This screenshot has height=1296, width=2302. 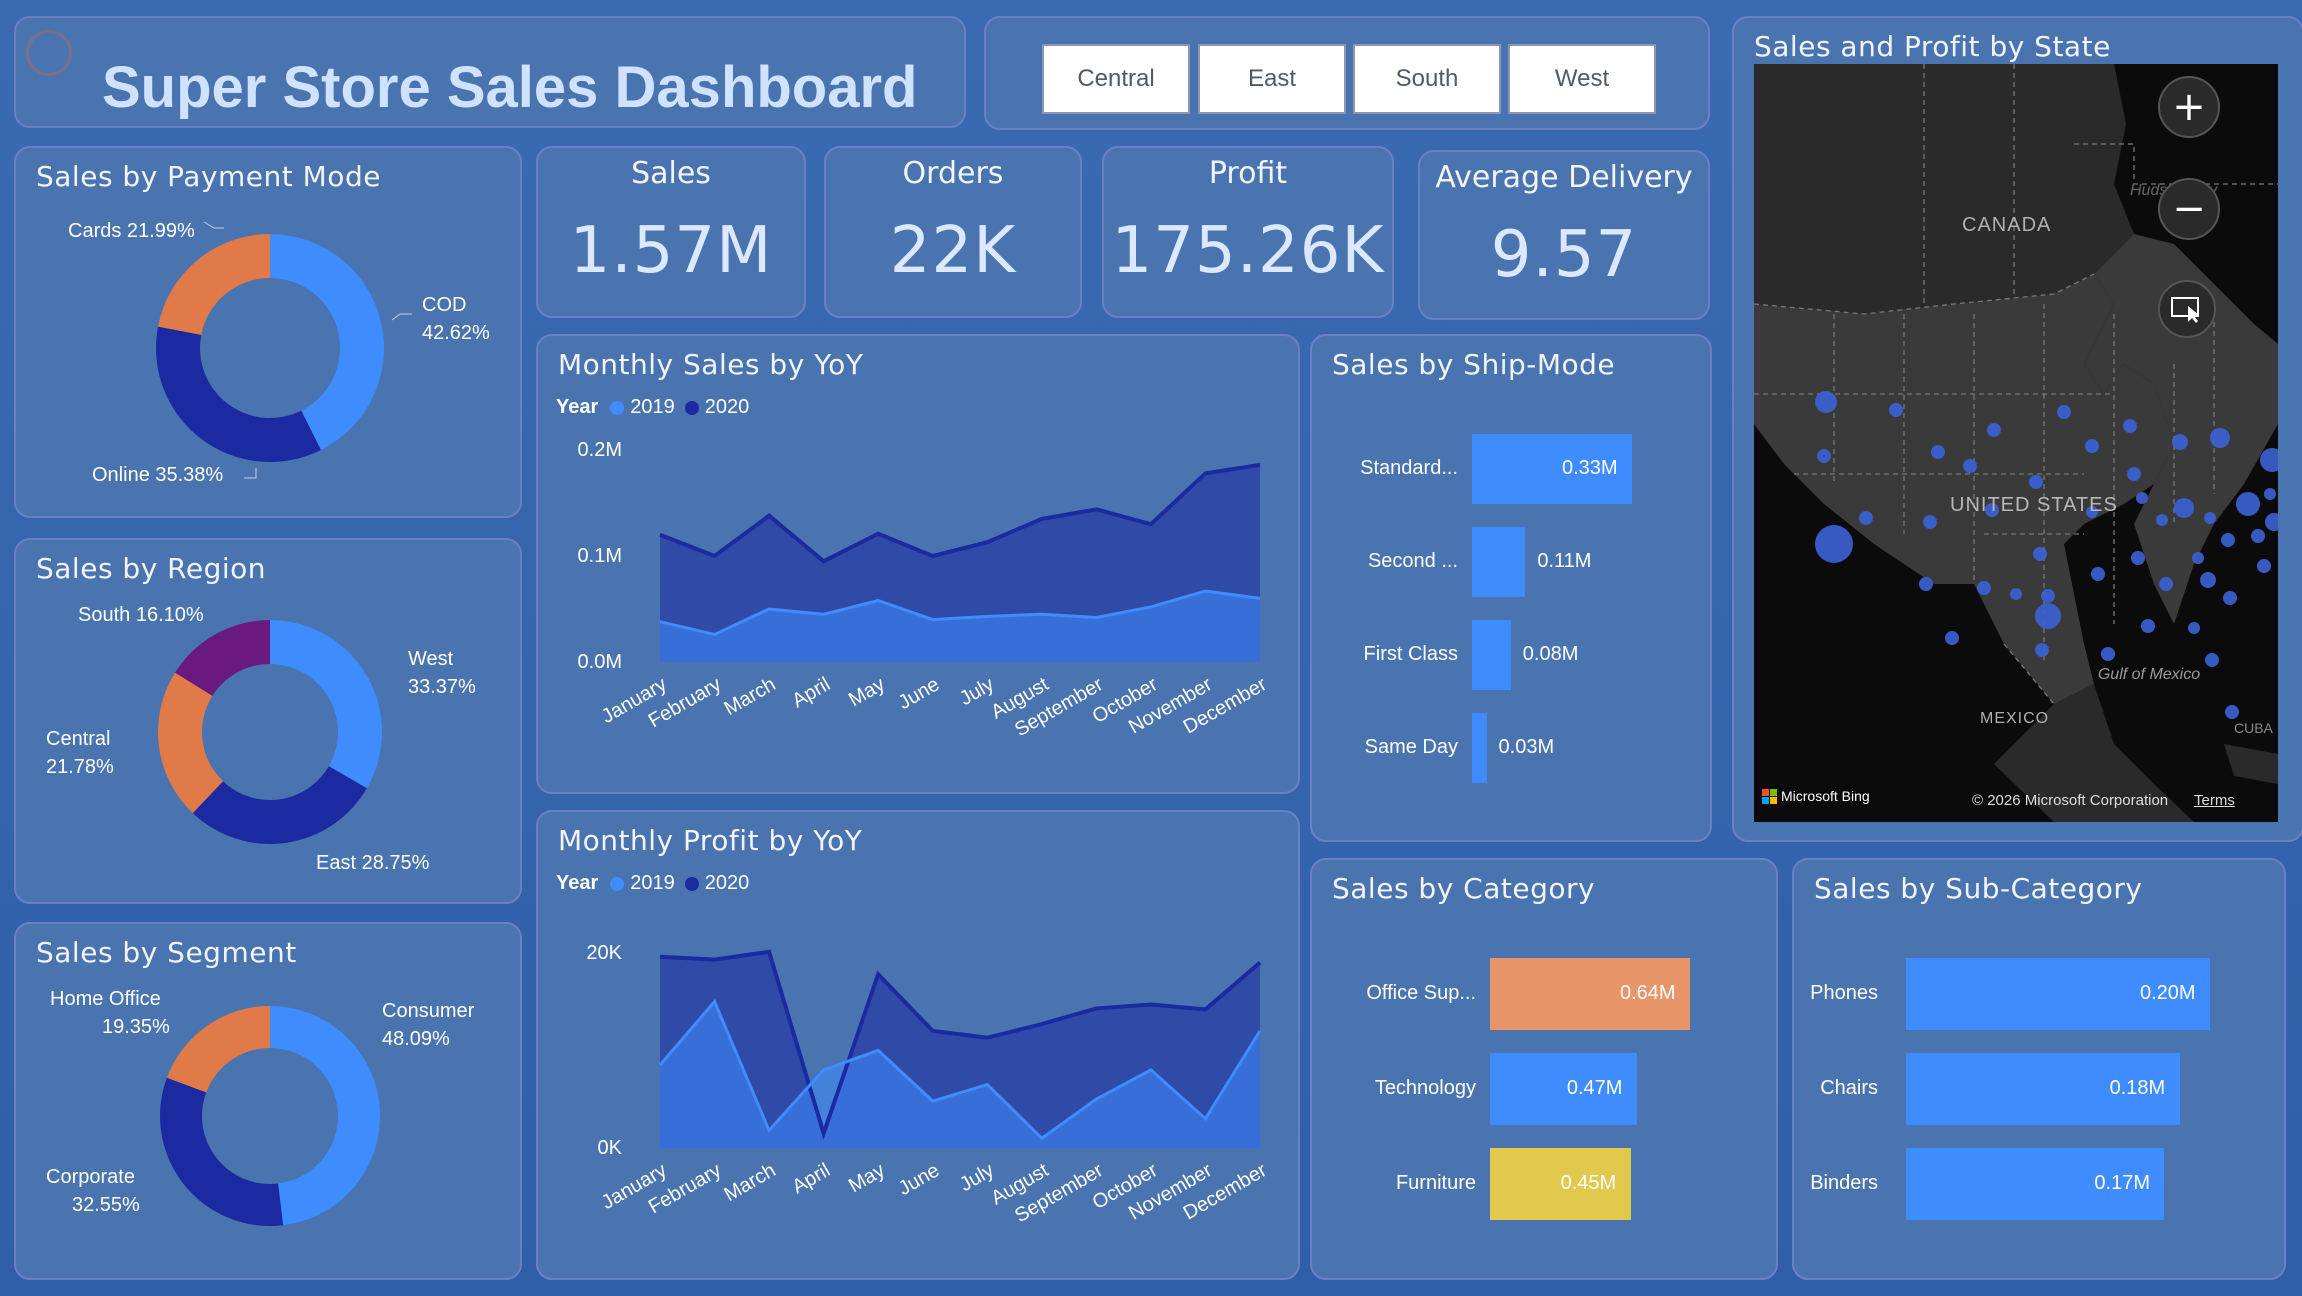 I want to click on subcategory-bars: Phones 0.20M Chairs 0.18M Binders 0.17M, so click(x=2041, y=1071).